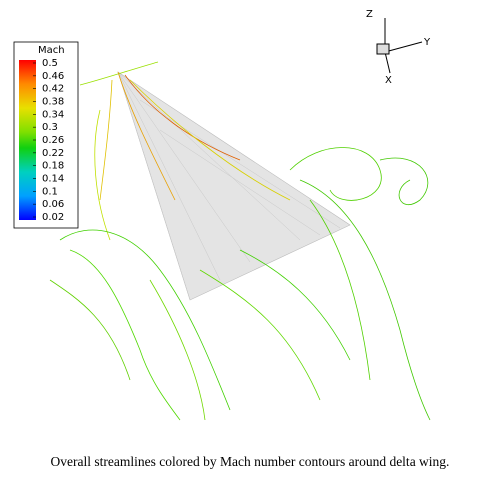 The width and height of the screenshot is (499, 480). What do you see at coordinates (427, 42) in the screenshot?
I see `axis-y: Y` at bounding box center [427, 42].